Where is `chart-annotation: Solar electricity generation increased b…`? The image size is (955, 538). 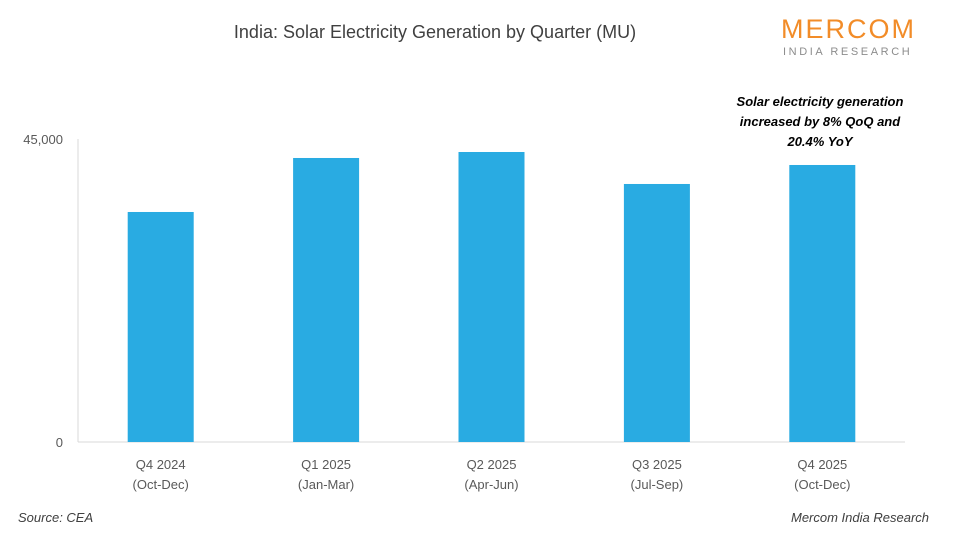 chart-annotation: Solar electricity generation increased b… is located at coordinates (820, 122).